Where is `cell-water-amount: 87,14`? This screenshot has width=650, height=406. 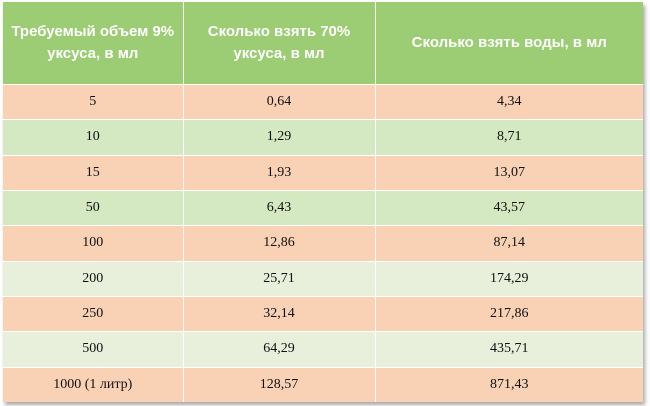
cell-water-amount: 87,14 is located at coordinates (509, 243).